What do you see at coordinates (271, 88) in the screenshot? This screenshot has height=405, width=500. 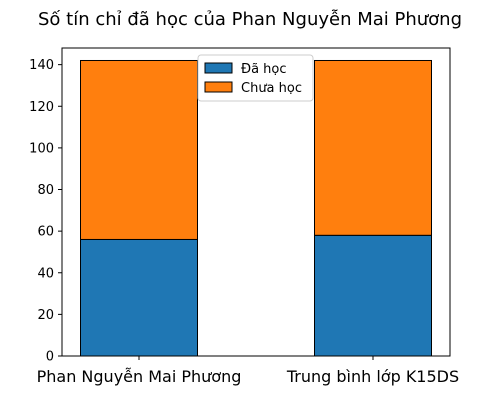 I see `legend-label: Chưa học` at bounding box center [271, 88].